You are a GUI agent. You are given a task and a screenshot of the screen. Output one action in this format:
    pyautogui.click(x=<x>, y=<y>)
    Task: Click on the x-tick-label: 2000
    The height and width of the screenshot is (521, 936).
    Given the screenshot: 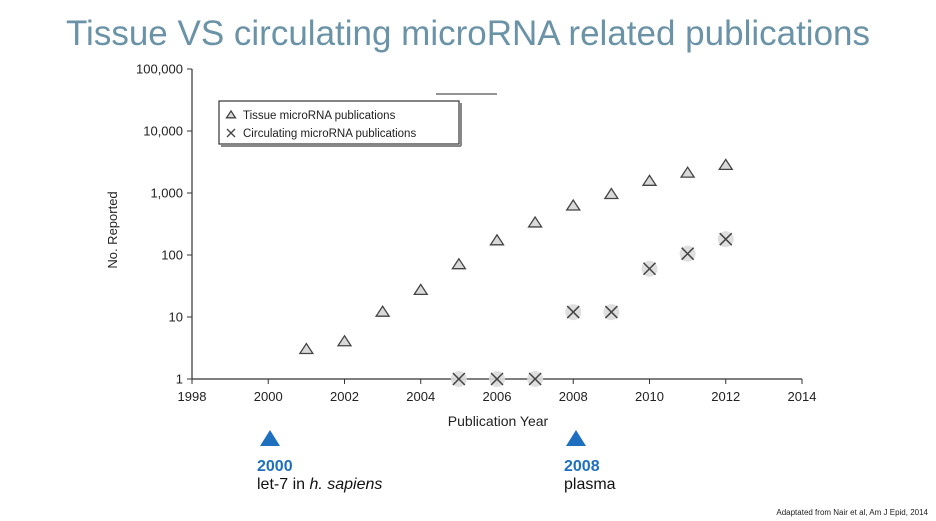 What is the action you would take?
    pyautogui.click(x=268, y=396)
    